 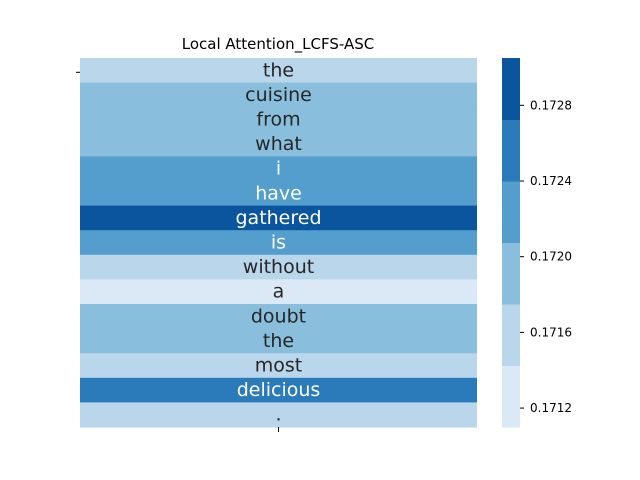 I want to click on heatmap-cell-label: a, so click(x=279, y=292).